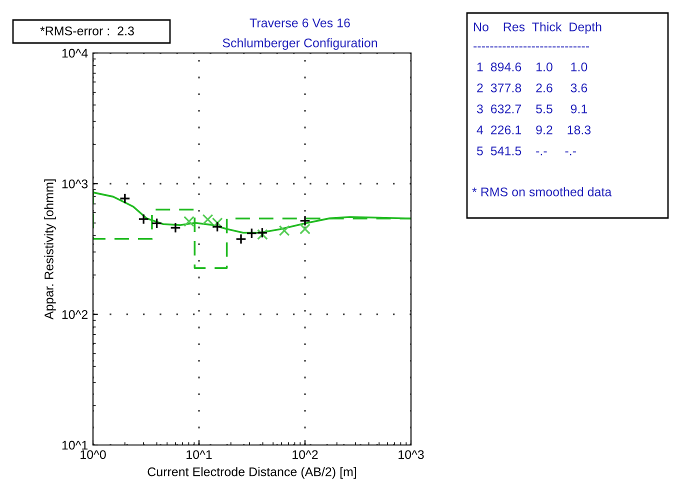 This screenshot has height=497, width=676. I want to click on y-tick-label: 10^3, so click(75, 183).